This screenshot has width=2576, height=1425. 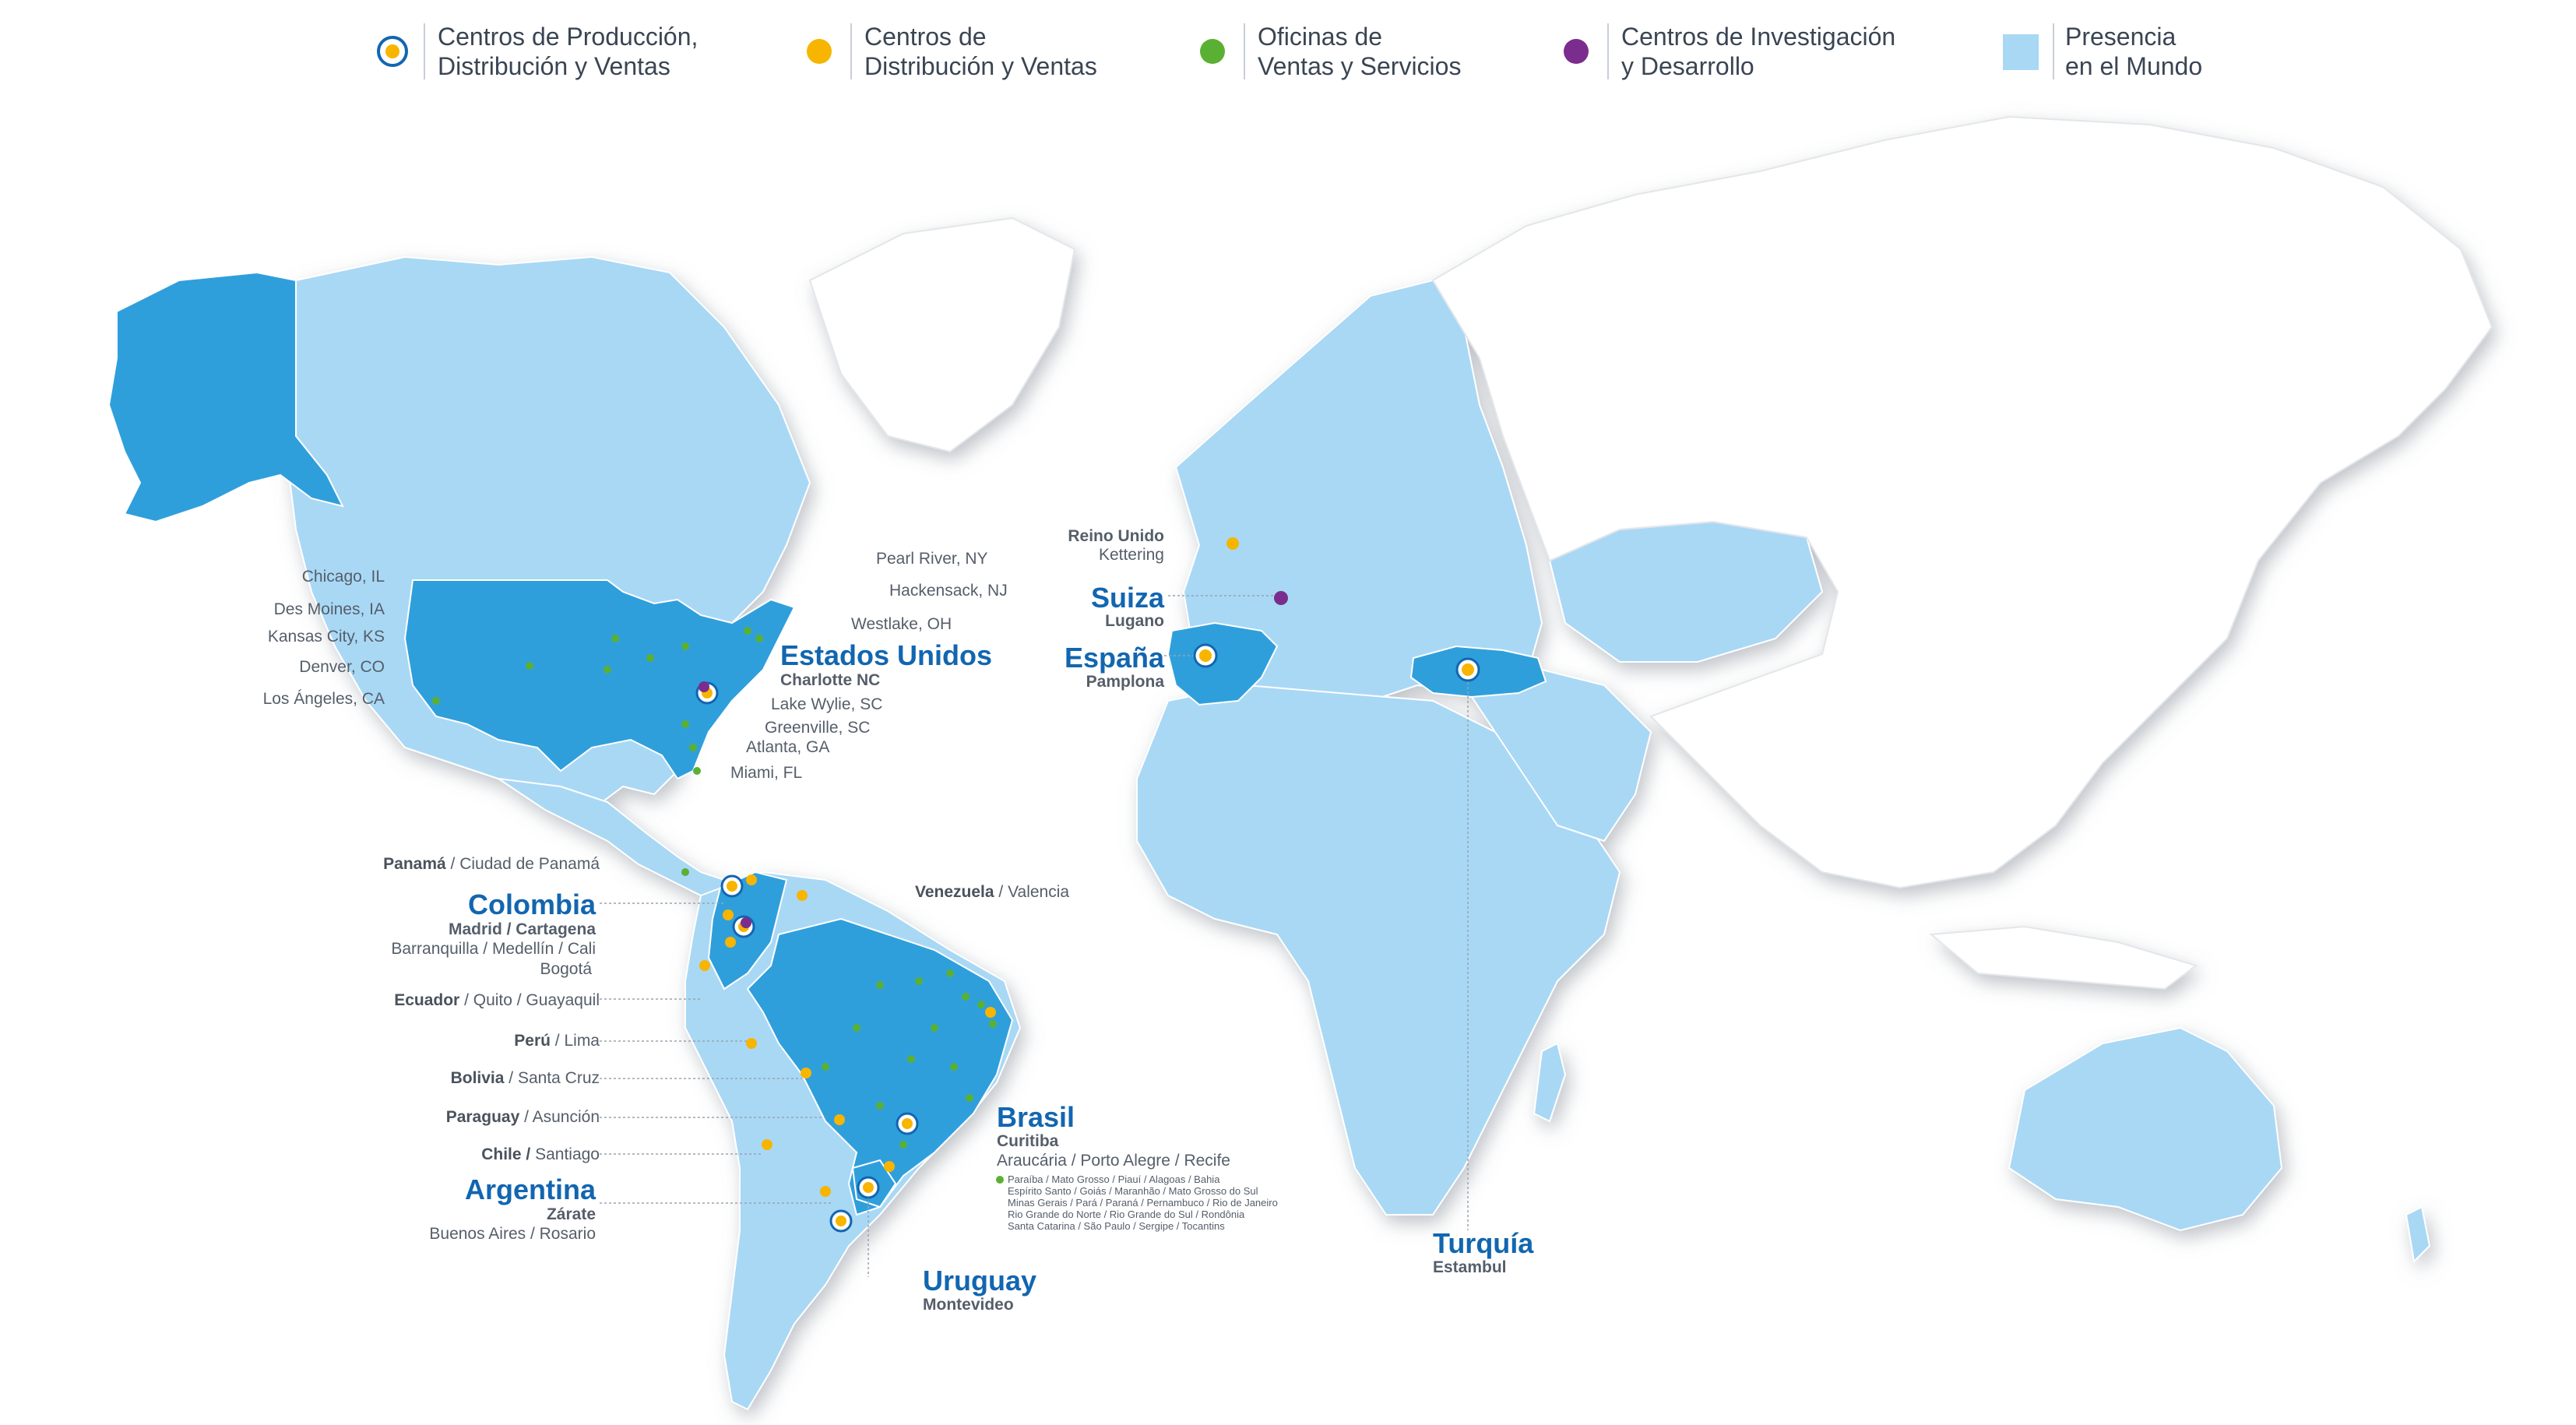 What do you see at coordinates (1550, 1082) in the screenshot?
I see `madagascar` at bounding box center [1550, 1082].